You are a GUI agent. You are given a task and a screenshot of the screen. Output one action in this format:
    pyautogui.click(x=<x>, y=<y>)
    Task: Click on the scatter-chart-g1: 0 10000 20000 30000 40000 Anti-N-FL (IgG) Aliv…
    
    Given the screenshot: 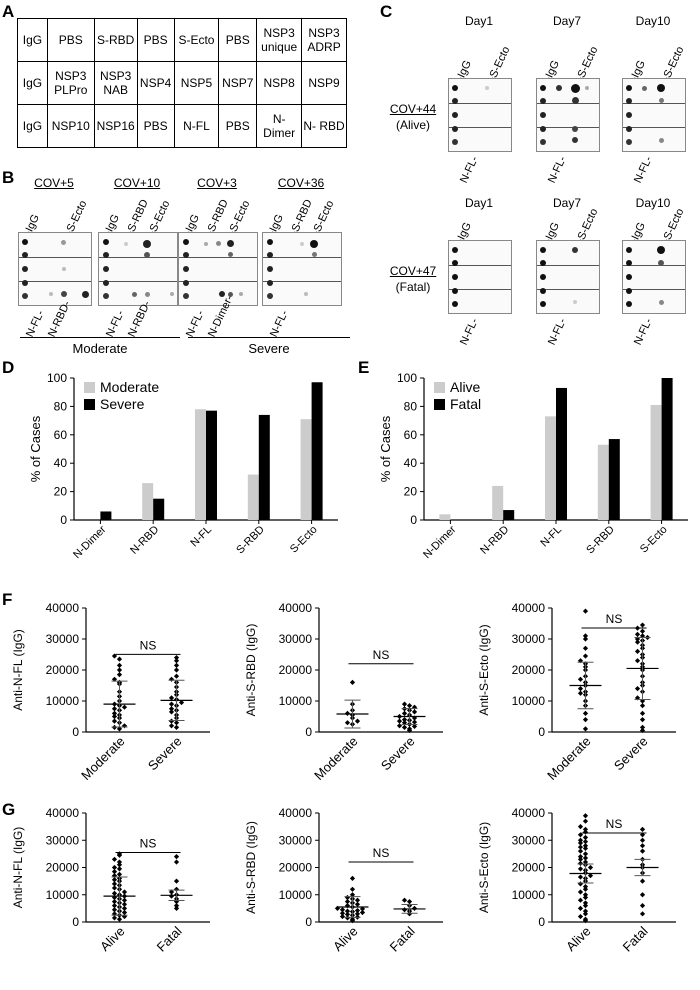 What is the action you would take?
    pyautogui.click(x=110, y=880)
    